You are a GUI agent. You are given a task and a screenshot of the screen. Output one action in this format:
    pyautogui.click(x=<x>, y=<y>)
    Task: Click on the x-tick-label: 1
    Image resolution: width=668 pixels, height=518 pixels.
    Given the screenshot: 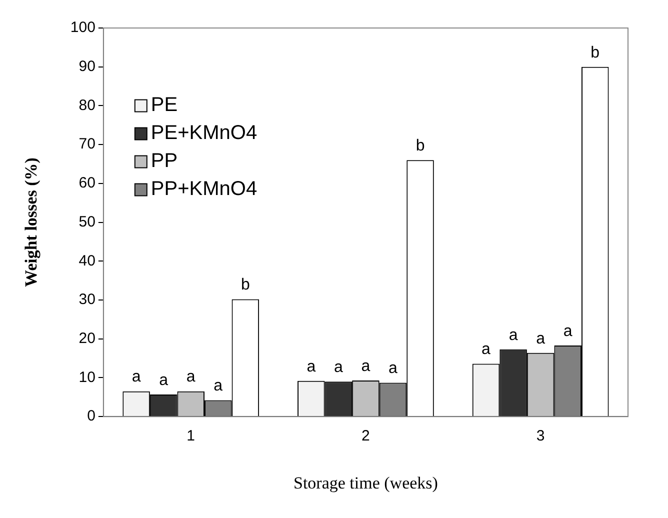 What is the action you would take?
    pyautogui.click(x=191, y=436)
    